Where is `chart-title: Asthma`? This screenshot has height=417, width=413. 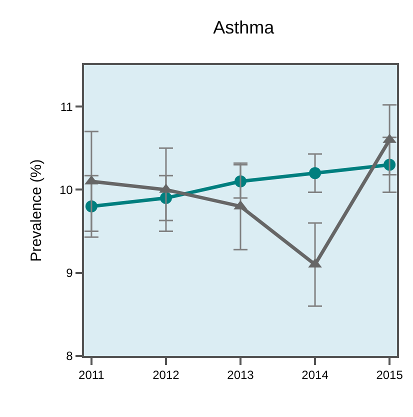
chart-title: Asthma is located at coordinates (244, 27).